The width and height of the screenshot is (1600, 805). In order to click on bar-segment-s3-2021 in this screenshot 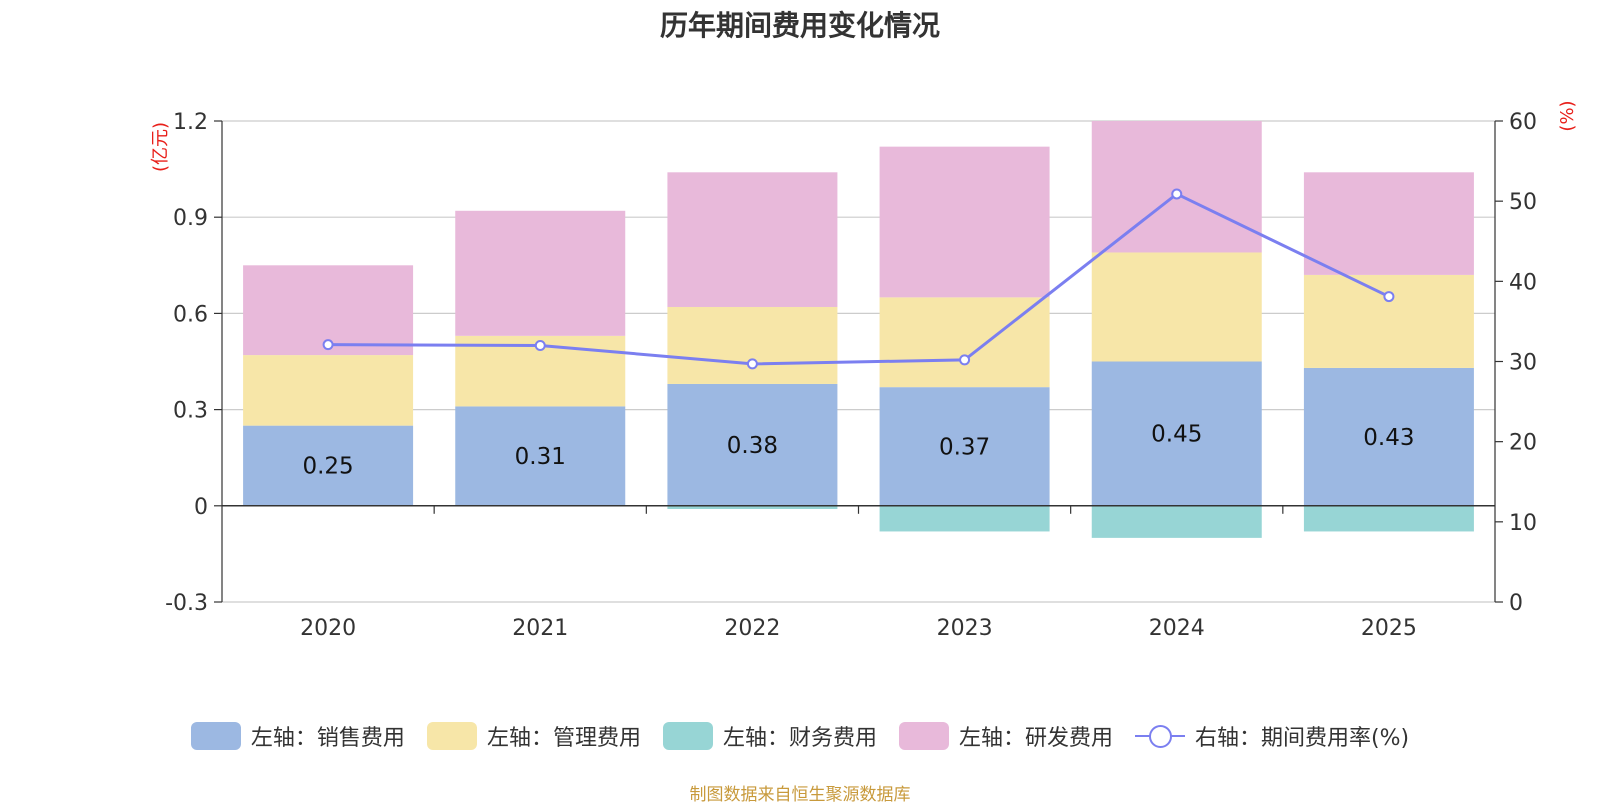, I will do `click(540, 273)`.